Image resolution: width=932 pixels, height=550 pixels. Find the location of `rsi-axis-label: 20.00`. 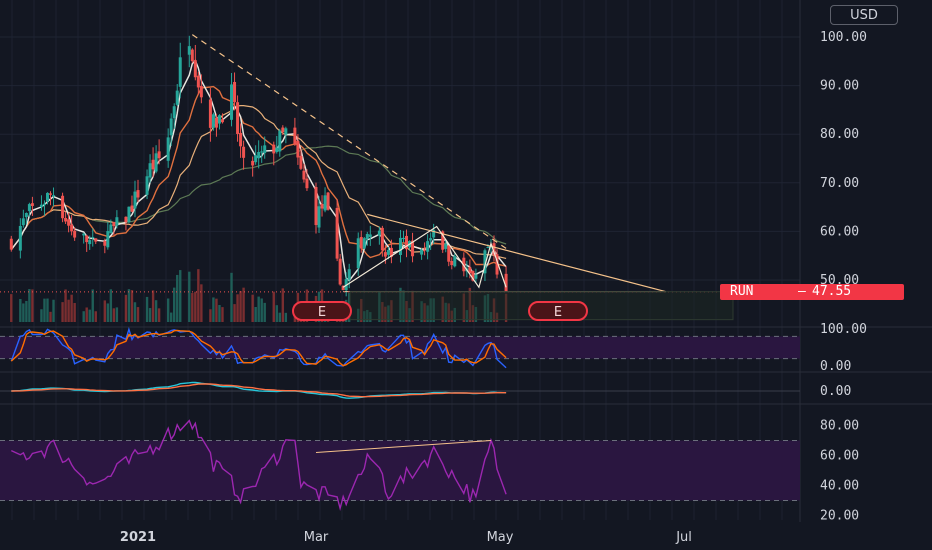

rsi-axis-label: 20.00 is located at coordinates (839, 516).